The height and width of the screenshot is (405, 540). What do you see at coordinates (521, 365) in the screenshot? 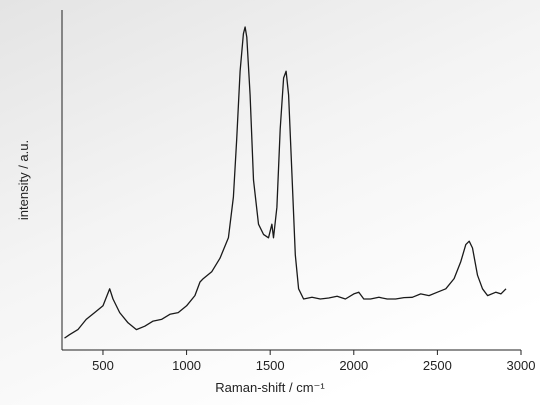
I see `x-tick-label: 3000` at bounding box center [521, 365].